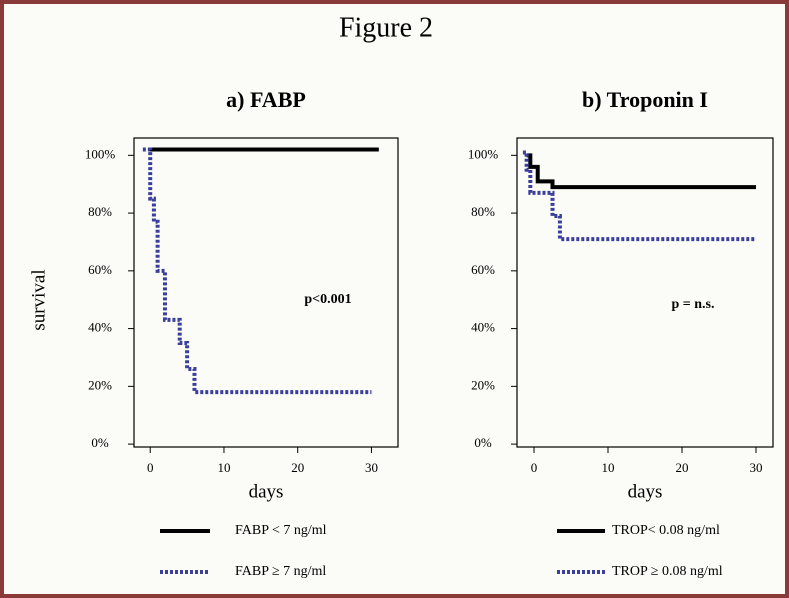  What do you see at coordinates (266, 99) in the screenshot?
I see `panel-title: a) FABP` at bounding box center [266, 99].